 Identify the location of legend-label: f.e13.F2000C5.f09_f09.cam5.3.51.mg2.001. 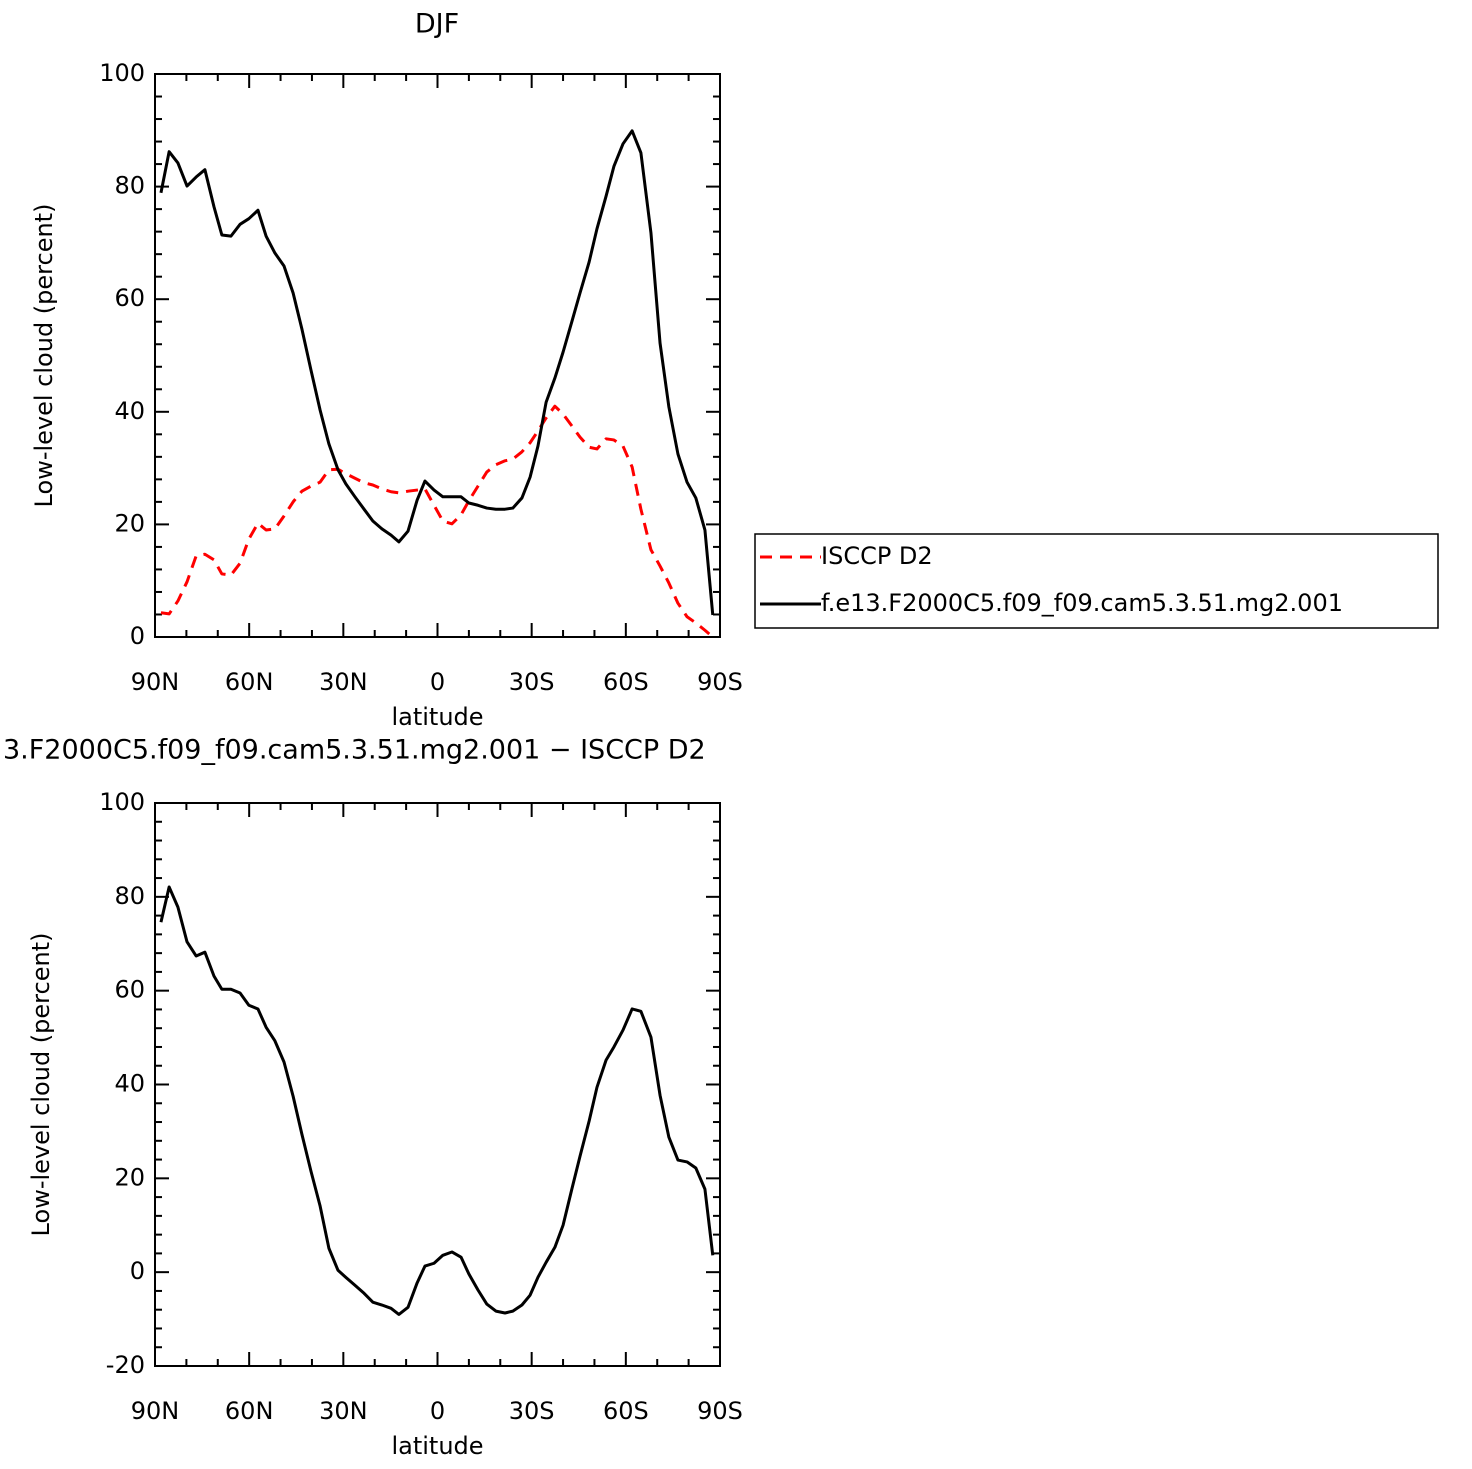
(1082, 603).